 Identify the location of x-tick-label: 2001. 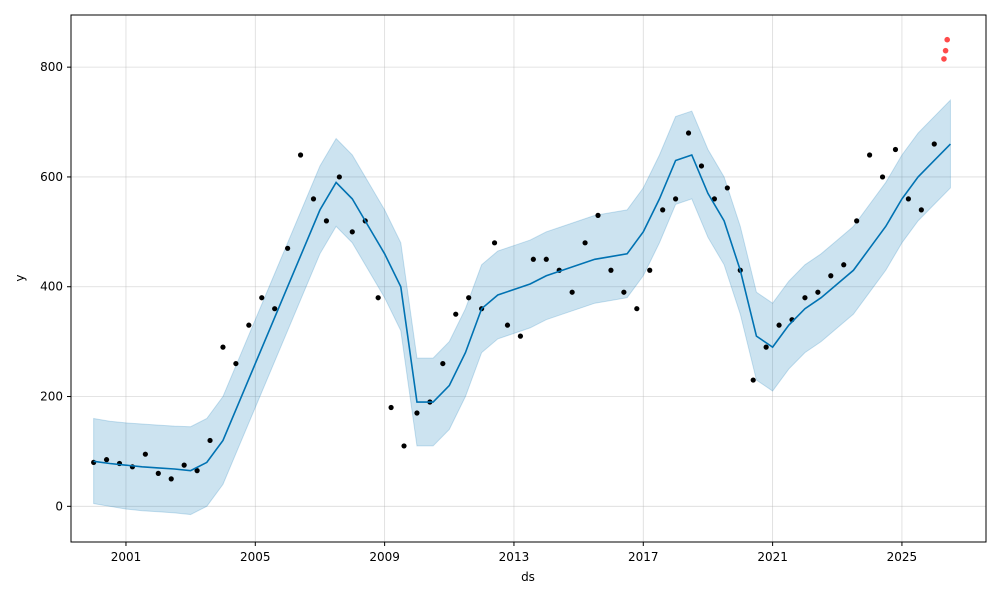
(126, 557).